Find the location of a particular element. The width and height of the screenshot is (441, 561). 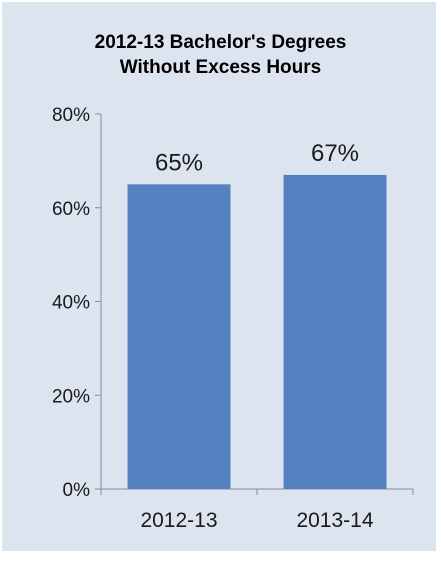

bar-value-label: 67% is located at coordinates (335, 153).